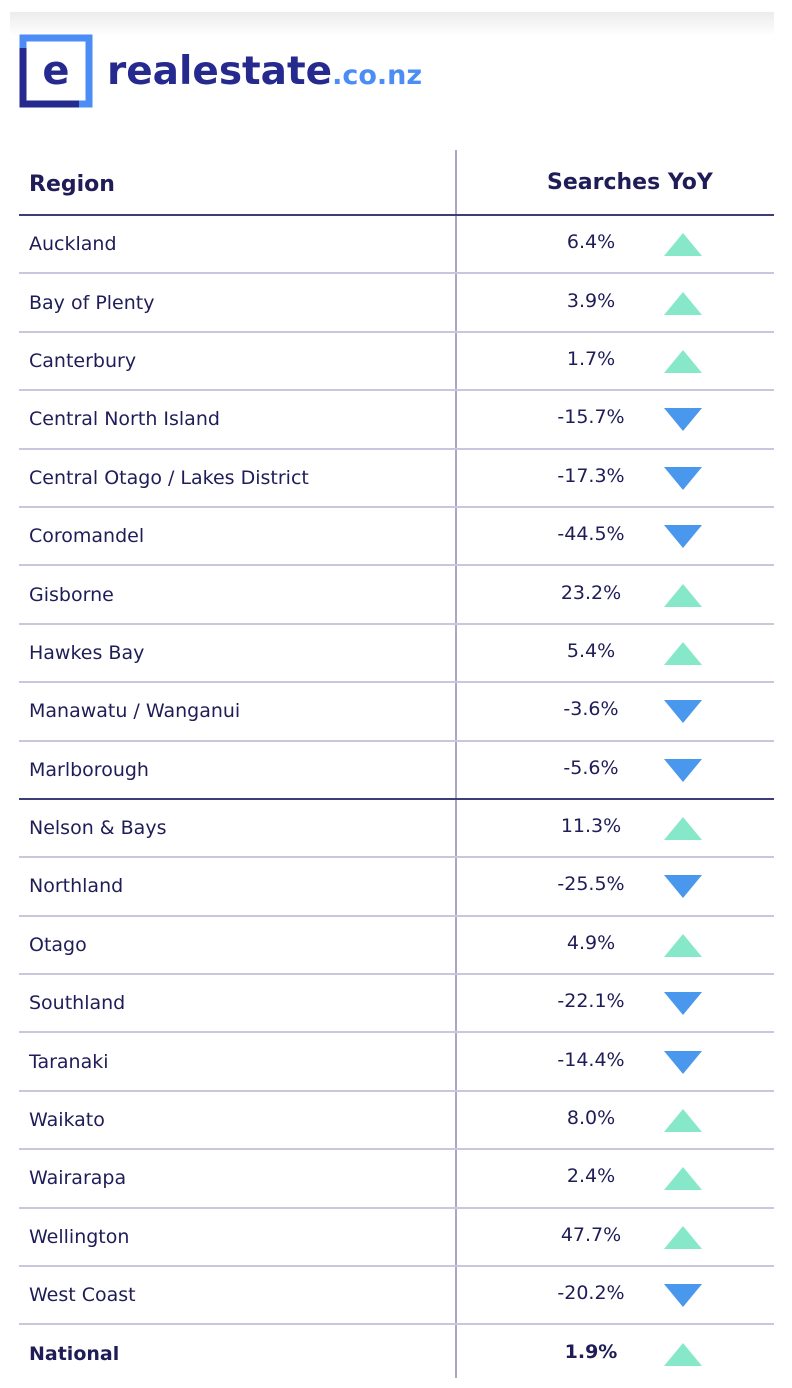  I want to click on searches-yoy-value: -25.5%, so click(591, 884).